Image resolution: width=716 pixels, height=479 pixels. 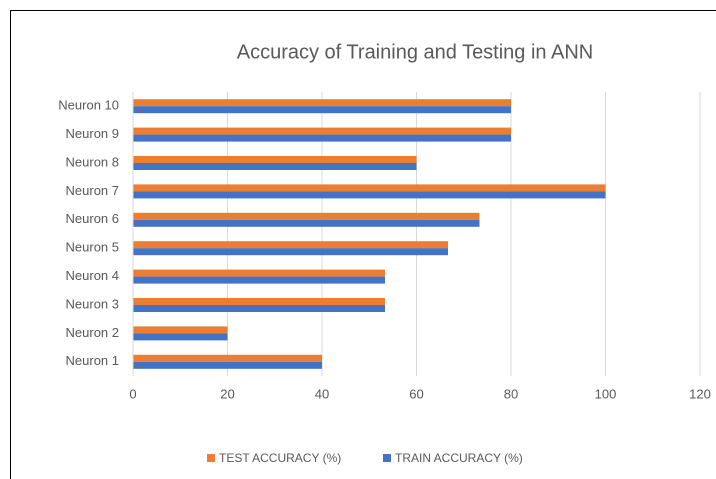 What do you see at coordinates (92, 133) in the screenshot?
I see `y-tick-label: Neuron 9` at bounding box center [92, 133].